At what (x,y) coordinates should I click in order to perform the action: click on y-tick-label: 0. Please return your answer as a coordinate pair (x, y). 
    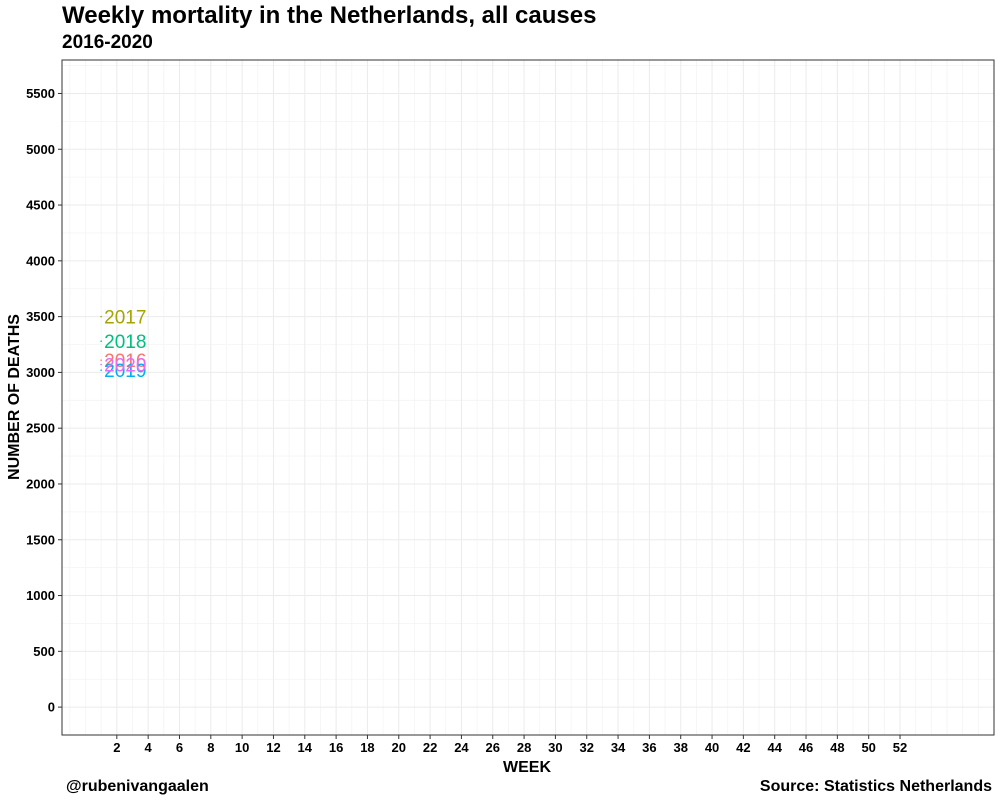
    Looking at the image, I should click on (51, 707).